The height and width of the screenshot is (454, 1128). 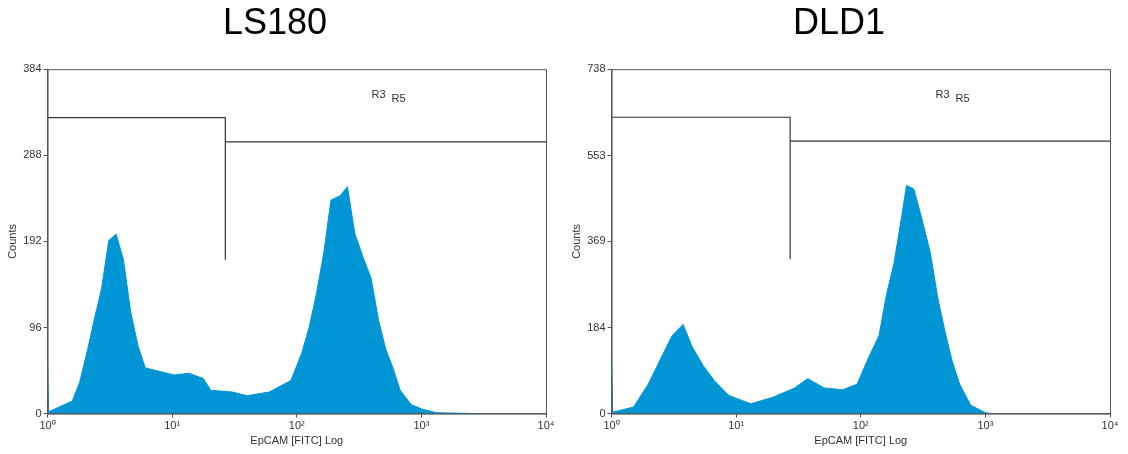 I want to click on y-tick-label: 96, so click(x=35, y=326).